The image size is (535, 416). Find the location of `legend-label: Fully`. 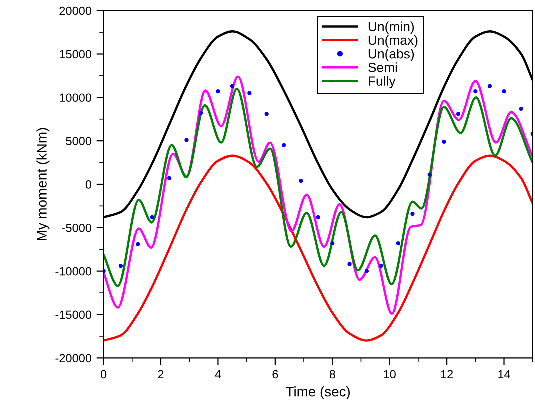

legend-label: Fully is located at coordinates (382, 82).